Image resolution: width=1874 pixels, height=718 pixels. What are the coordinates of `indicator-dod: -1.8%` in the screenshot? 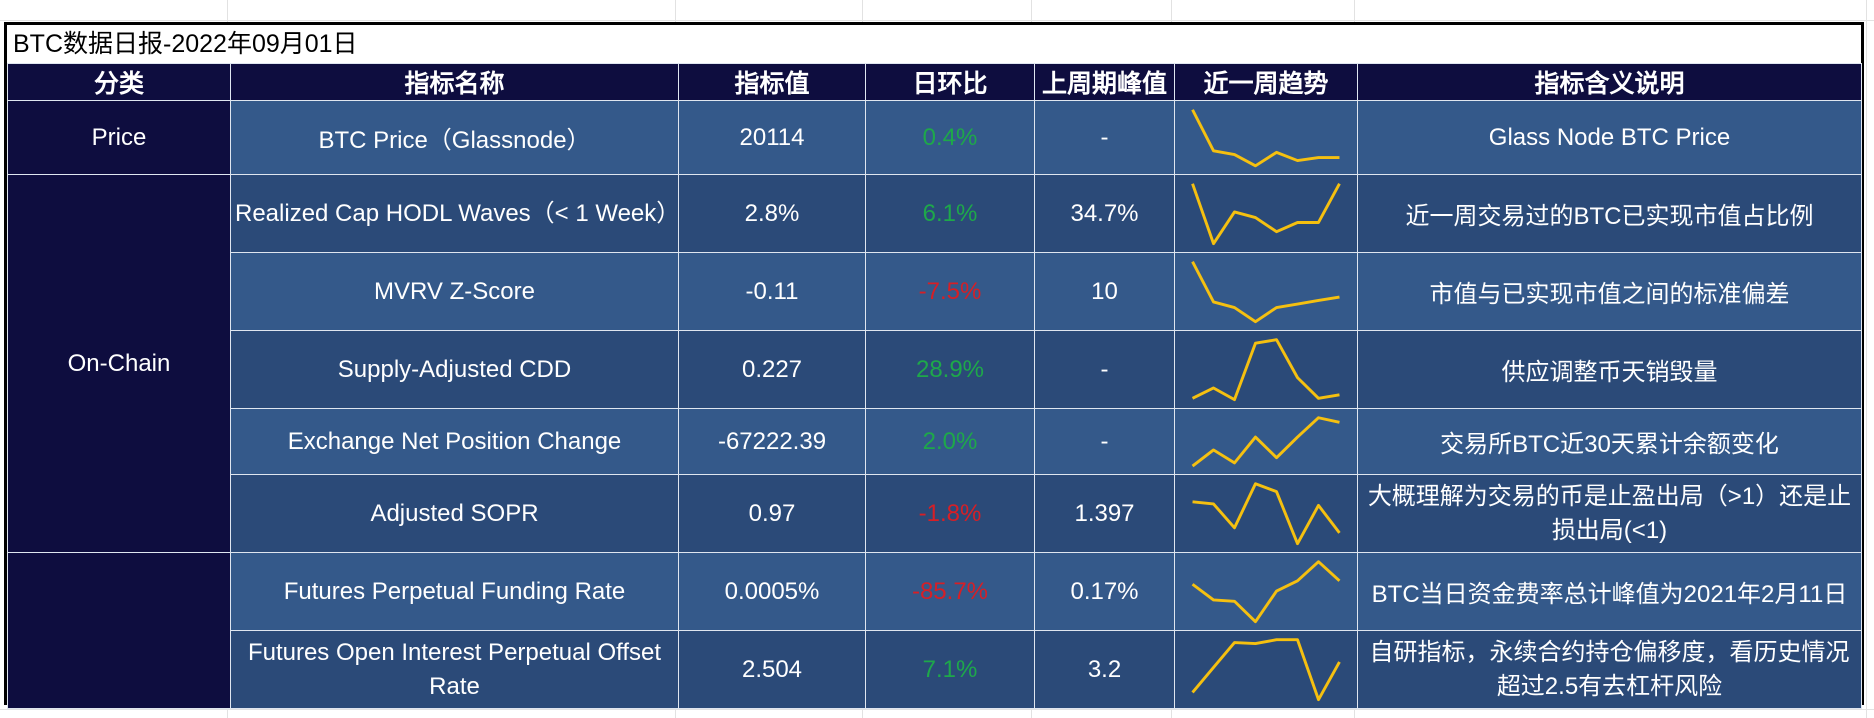 It's located at (950, 513).